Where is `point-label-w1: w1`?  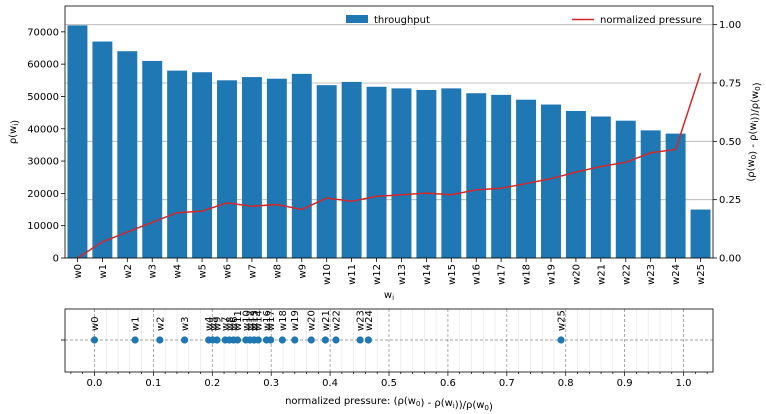
point-label-w1: w1 is located at coordinates (136, 323).